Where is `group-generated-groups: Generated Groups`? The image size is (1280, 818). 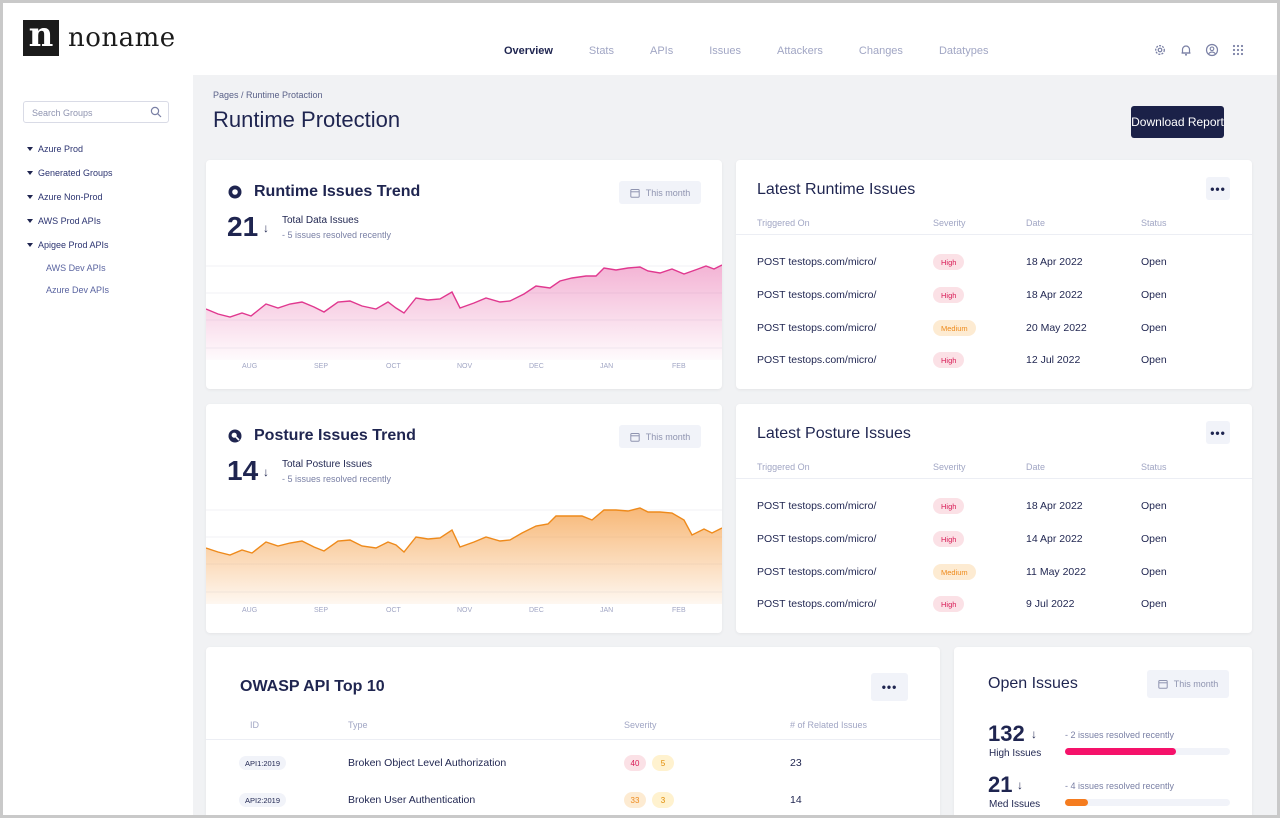
group-generated-groups: Generated Groups is located at coordinates (70, 173).